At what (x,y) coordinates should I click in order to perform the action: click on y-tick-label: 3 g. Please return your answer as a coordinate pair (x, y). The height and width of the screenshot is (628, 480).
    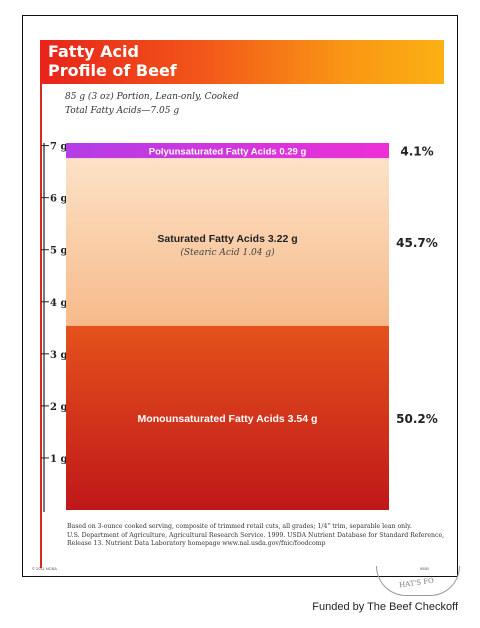
    Looking at the image, I should click on (58, 355).